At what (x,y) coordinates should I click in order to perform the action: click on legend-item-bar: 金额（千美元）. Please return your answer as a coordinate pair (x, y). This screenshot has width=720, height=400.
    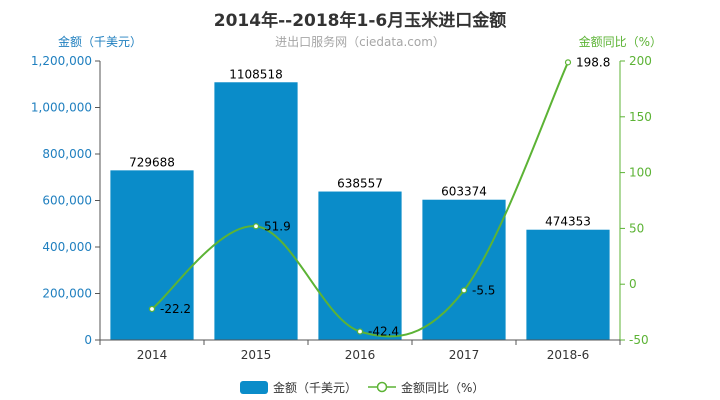
    Looking at the image, I should click on (298, 387).